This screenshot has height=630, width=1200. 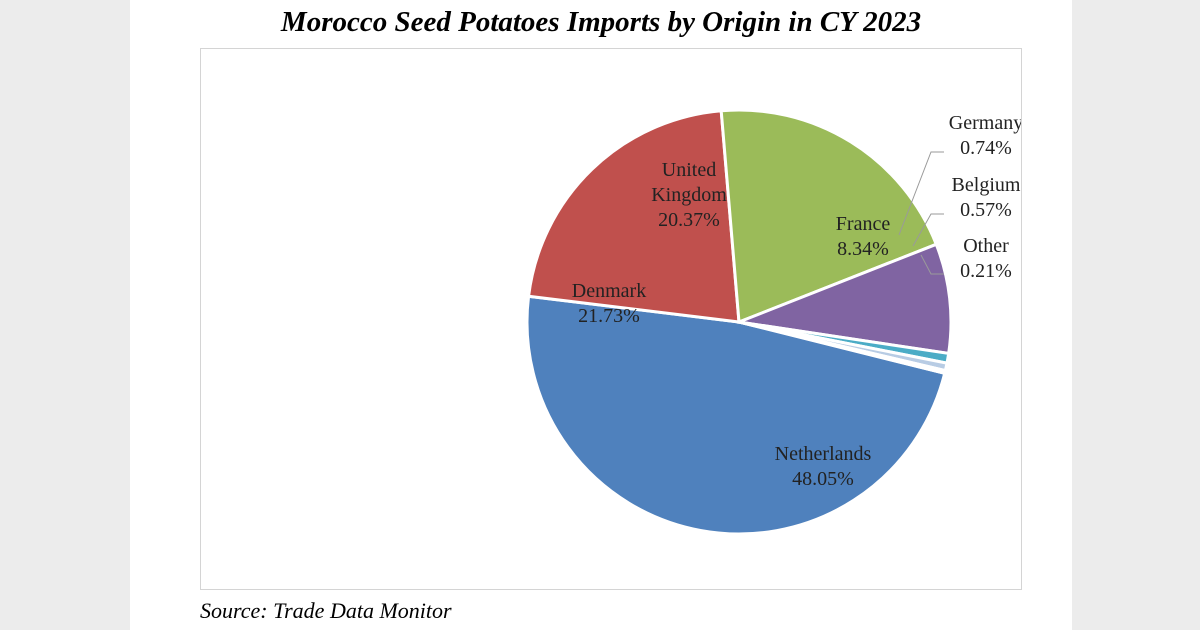 What do you see at coordinates (986, 197) in the screenshot?
I see `slice-label-belgium: Belgium 0.57%` at bounding box center [986, 197].